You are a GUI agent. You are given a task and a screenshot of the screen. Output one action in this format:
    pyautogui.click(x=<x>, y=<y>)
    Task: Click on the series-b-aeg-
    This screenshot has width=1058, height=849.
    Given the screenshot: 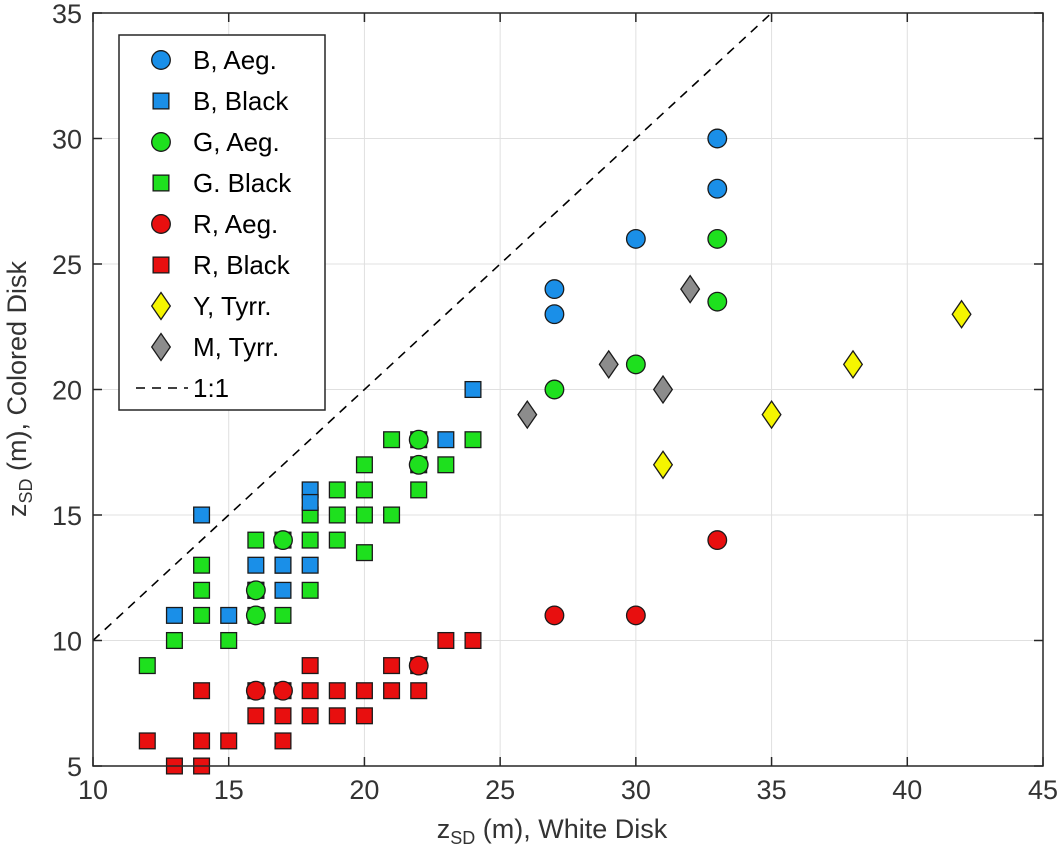 What is the action you would take?
    pyautogui.click(x=636, y=226)
    